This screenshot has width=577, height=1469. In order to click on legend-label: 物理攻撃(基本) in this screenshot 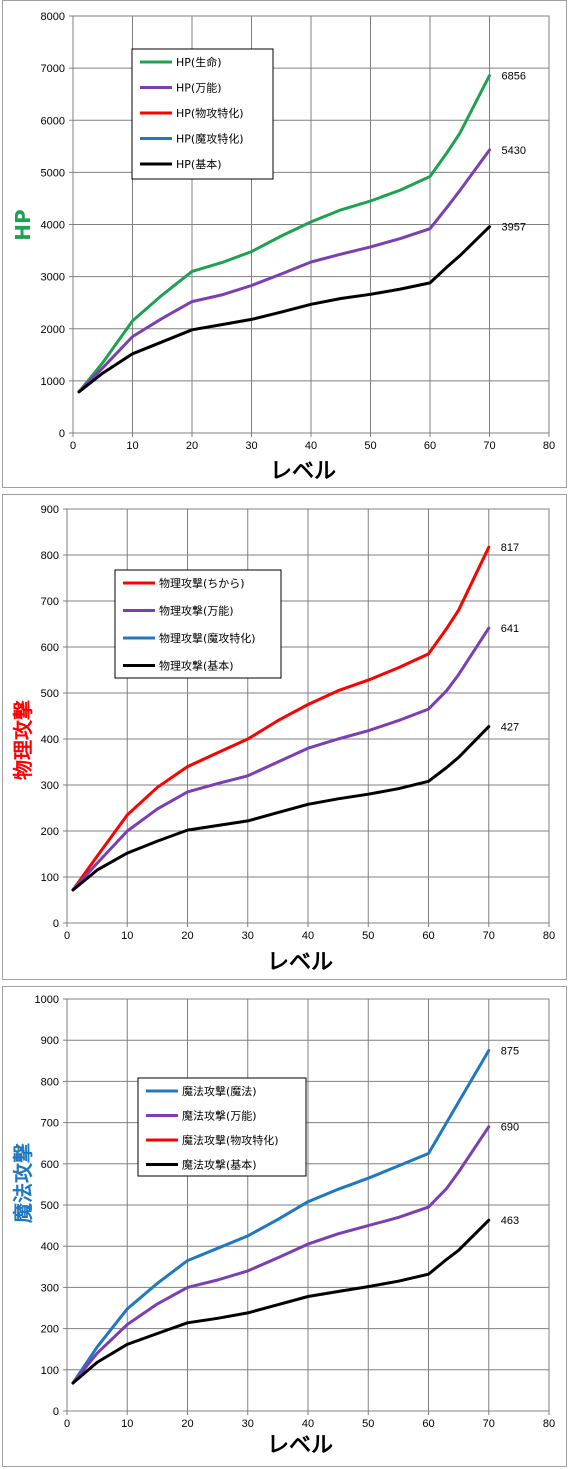, I will do `click(196, 666)`.